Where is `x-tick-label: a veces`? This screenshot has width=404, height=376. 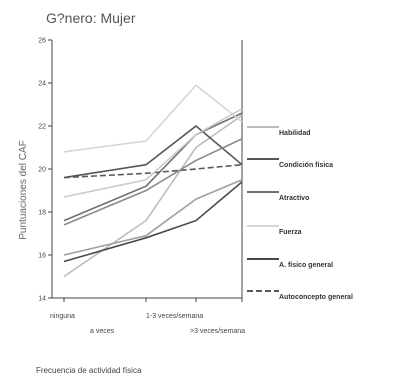
x-tick-label: a veces is located at coordinates (102, 331).